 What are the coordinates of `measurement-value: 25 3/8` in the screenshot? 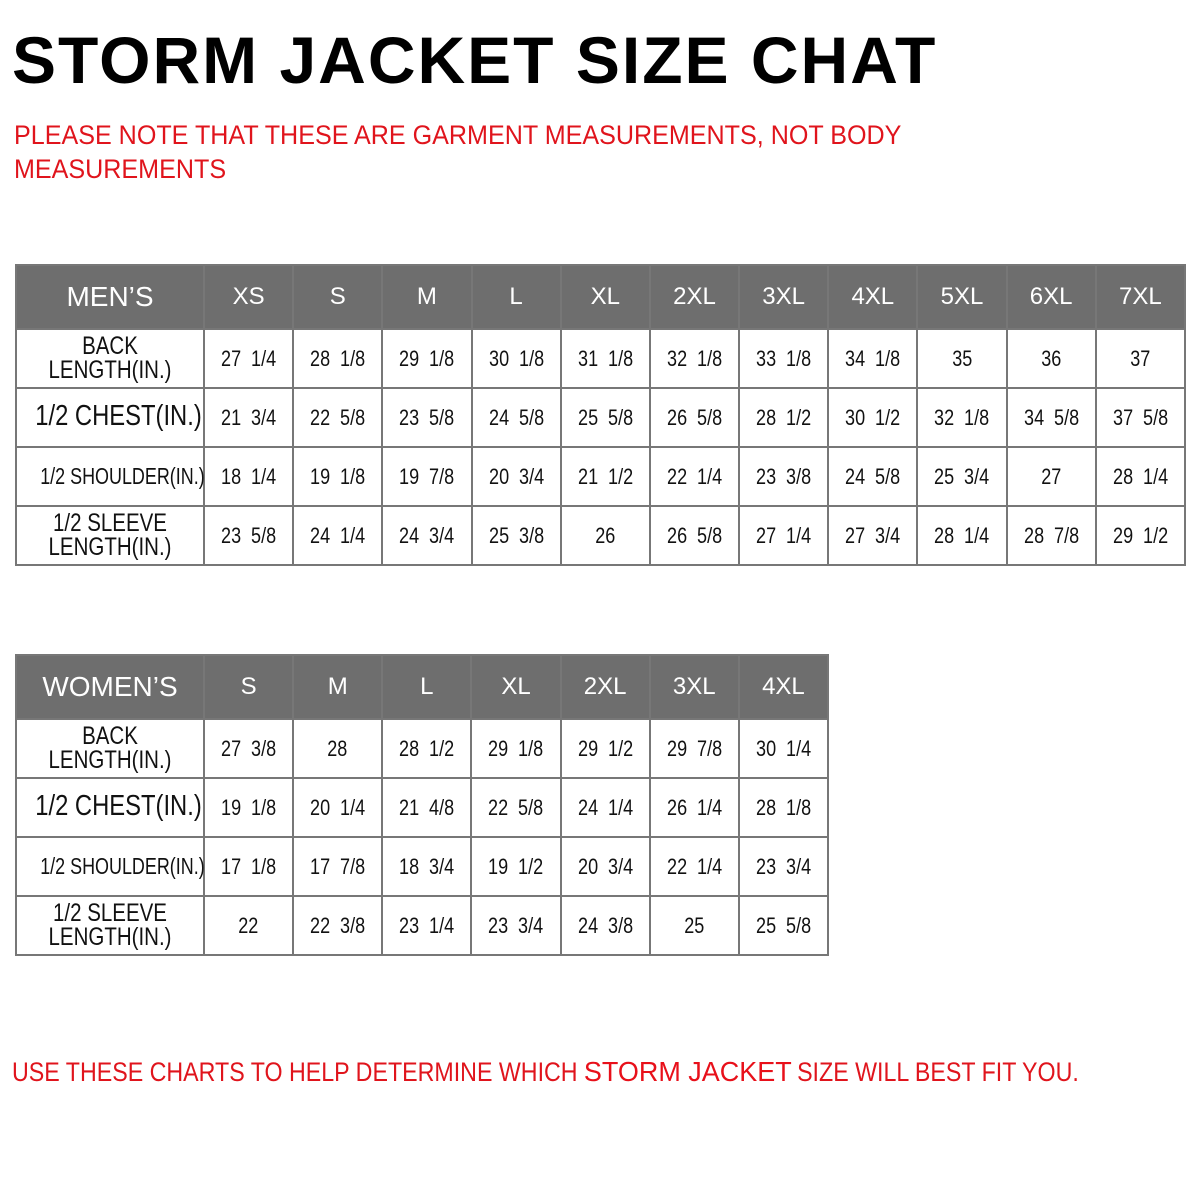 It's located at (516, 535).